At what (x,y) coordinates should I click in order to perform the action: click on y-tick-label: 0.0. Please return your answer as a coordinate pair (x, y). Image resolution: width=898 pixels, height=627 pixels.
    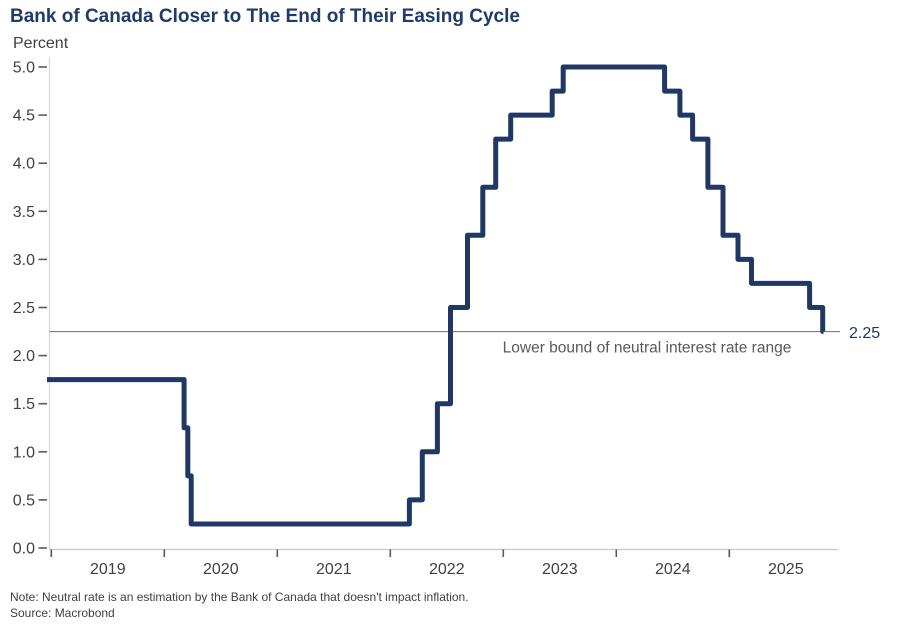
    Looking at the image, I should click on (24, 549).